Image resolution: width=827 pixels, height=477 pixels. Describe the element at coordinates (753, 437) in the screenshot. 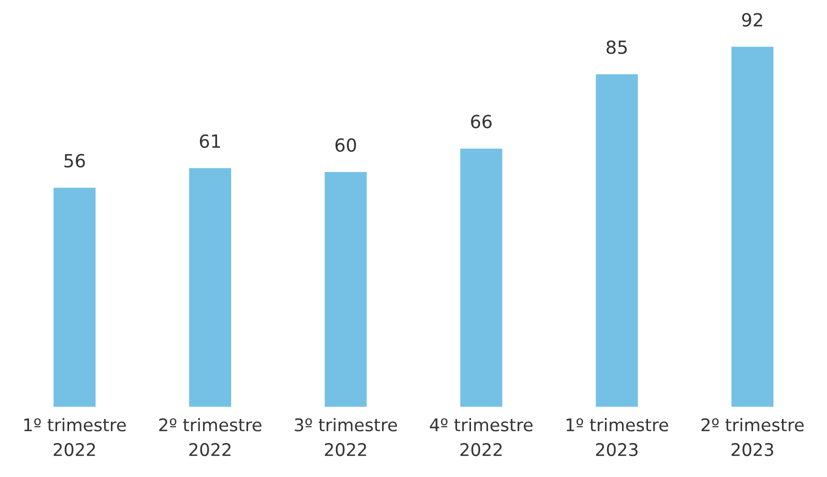

I see `x-tick-label: 2º trimestre 2023` at that location.